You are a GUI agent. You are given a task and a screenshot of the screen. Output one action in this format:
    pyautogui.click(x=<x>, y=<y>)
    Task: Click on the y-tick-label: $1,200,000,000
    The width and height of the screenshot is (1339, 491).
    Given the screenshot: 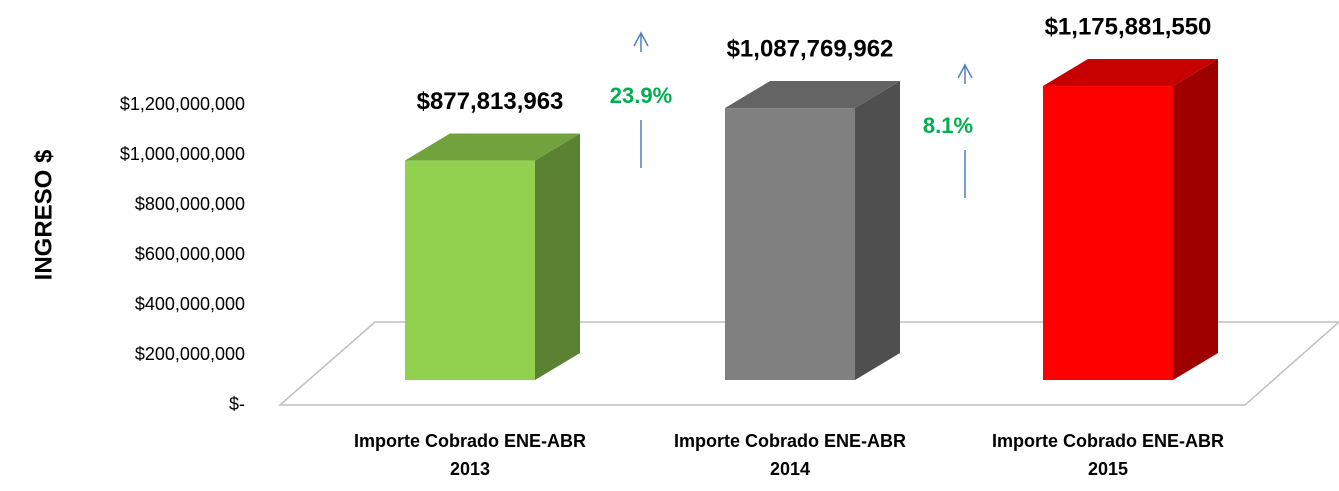 What is the action you would take?
    pyautogui.click(x=182, y=104)
    